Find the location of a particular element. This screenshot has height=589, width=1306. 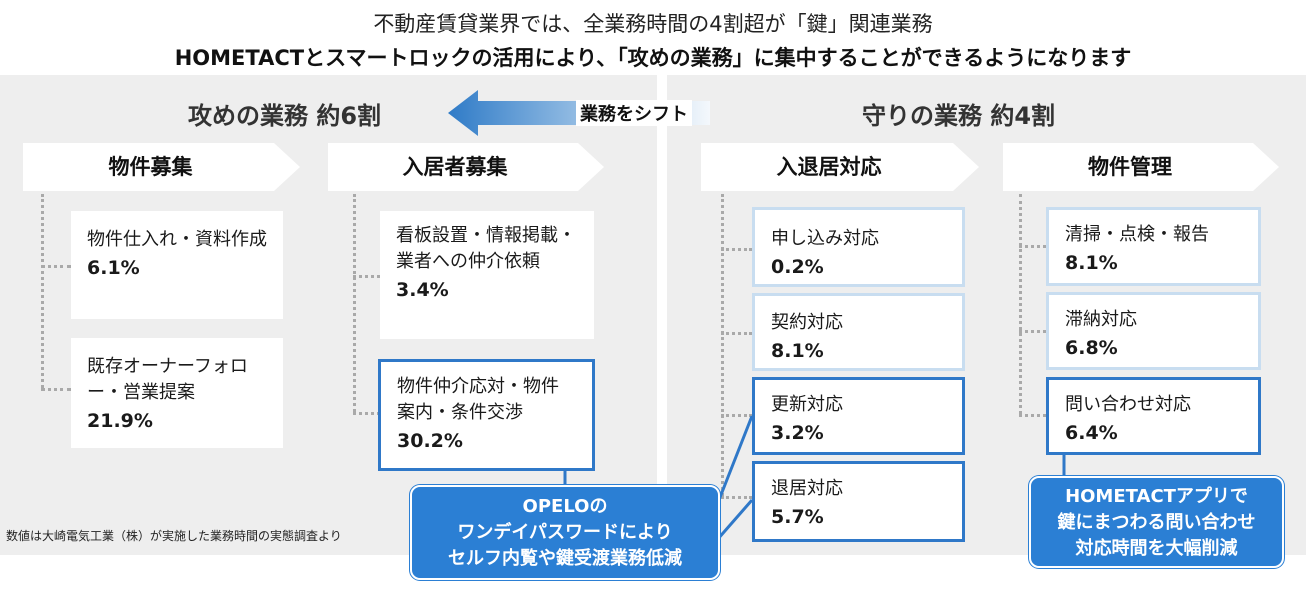

task-card: 清掃・点検・報告 8.1% is located at coordinates (1153, 246).